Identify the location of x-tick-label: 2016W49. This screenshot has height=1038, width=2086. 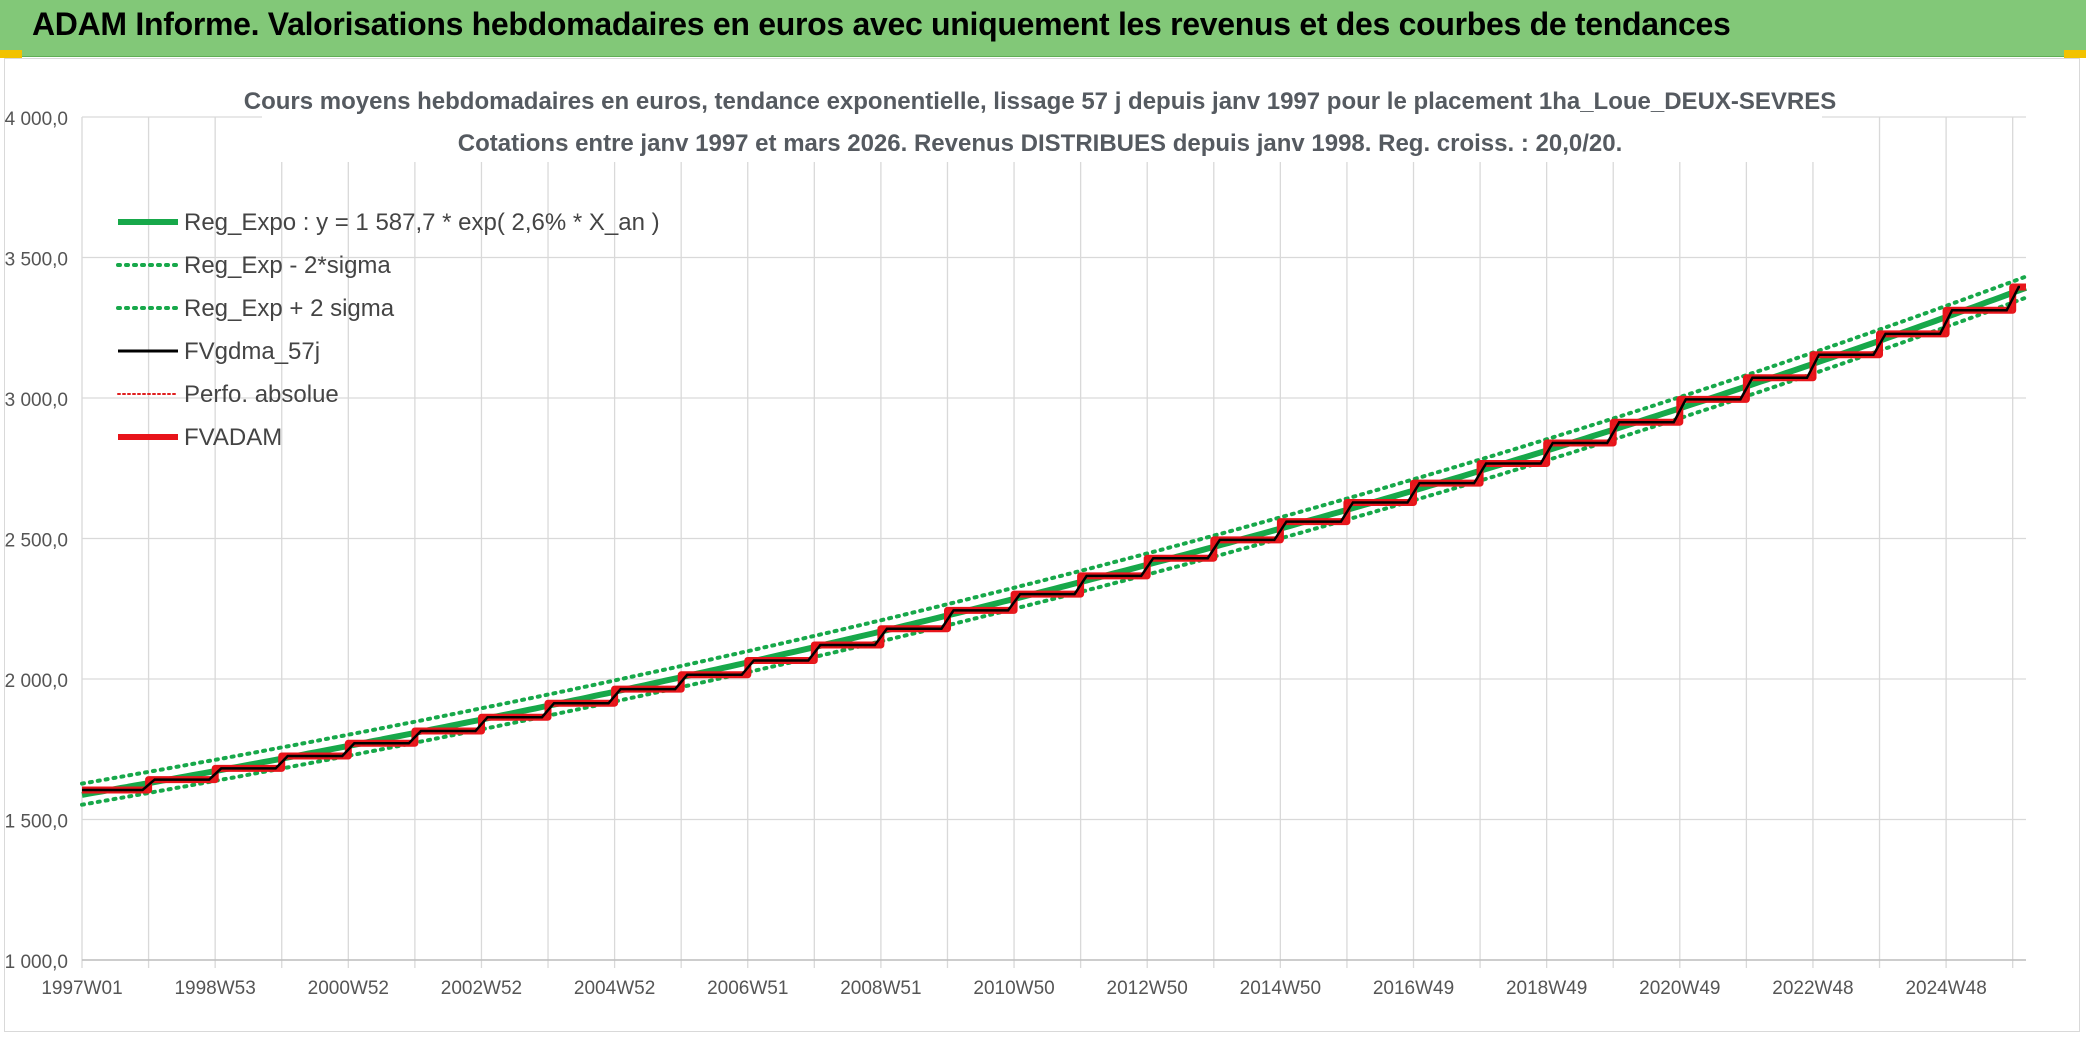
(1413, 988).